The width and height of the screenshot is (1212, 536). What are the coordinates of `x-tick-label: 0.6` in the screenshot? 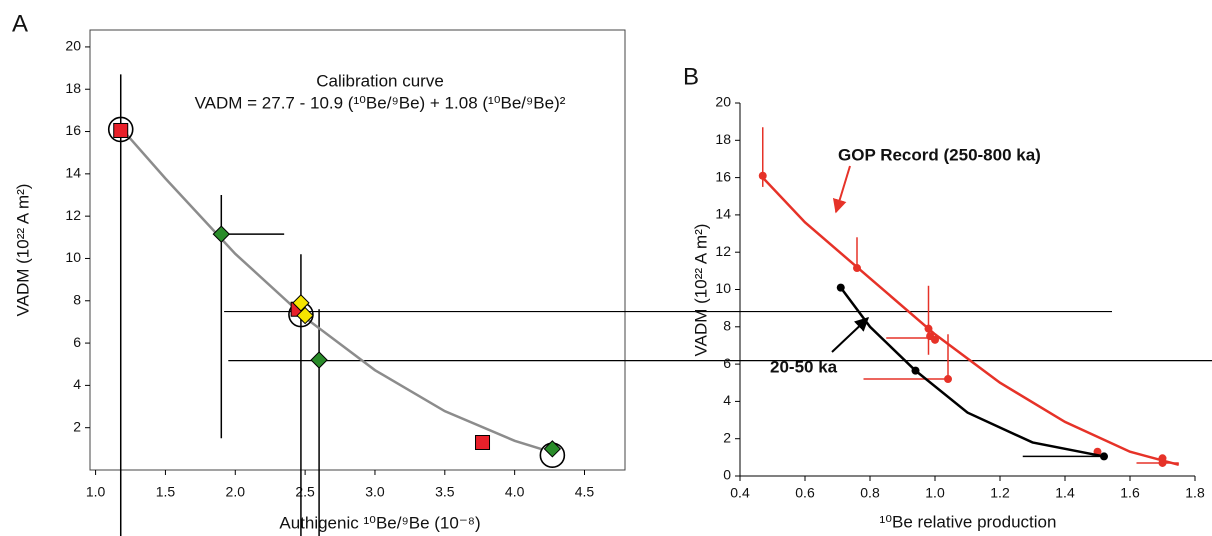 It's located at (805, 493).